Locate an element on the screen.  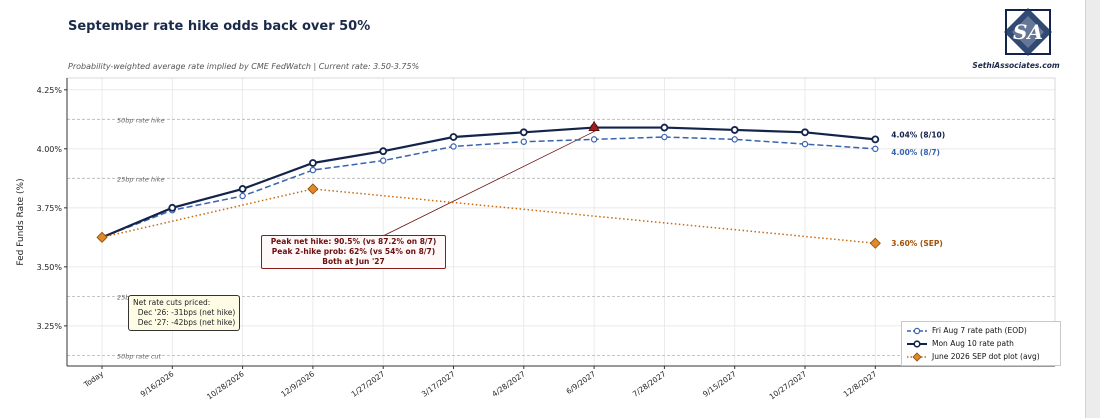
svg-text: SA is located at coordinates (1028, 32).